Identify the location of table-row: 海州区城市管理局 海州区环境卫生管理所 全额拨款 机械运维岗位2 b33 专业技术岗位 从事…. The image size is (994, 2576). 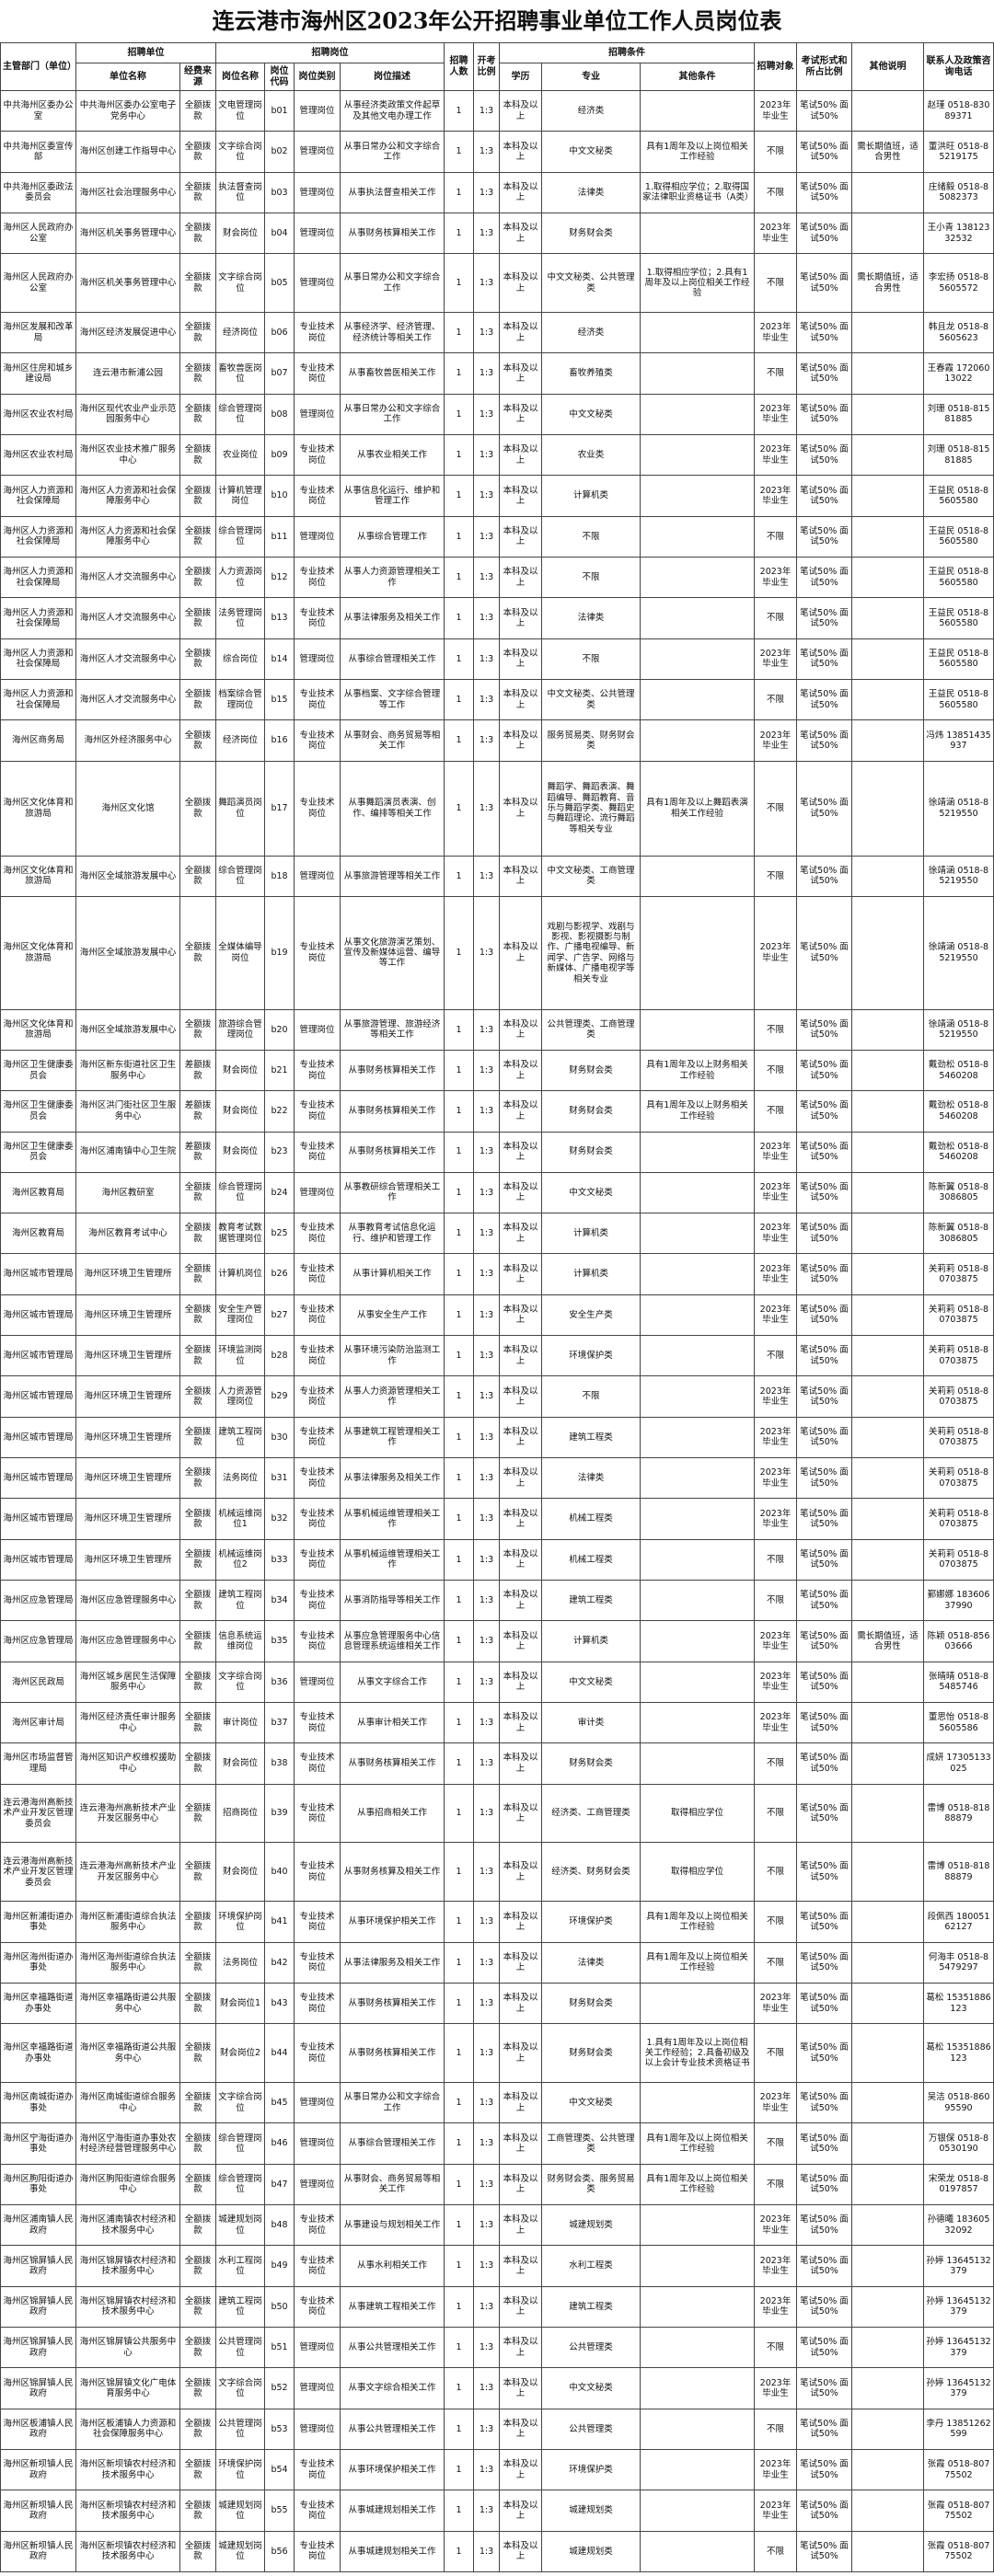
(497, 1559).